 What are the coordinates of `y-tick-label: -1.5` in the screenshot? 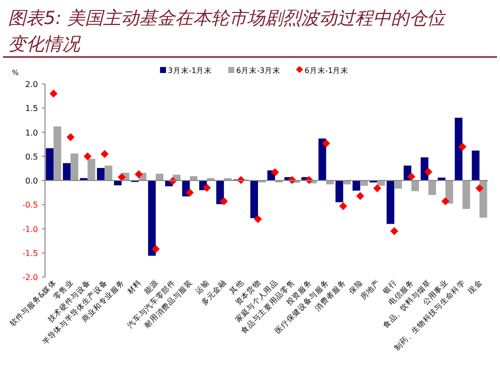 It's located at (30, 253).